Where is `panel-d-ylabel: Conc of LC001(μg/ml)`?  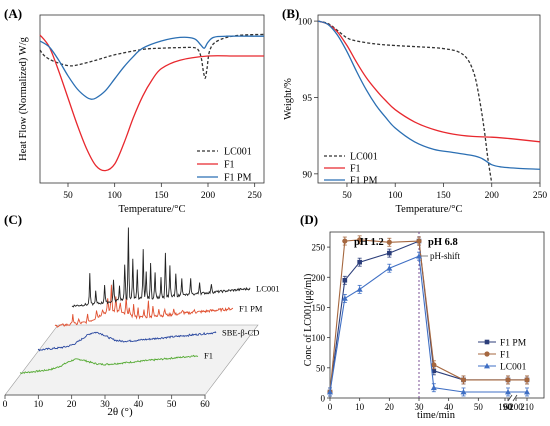
panel-d-ylabel: Conc of LC001(μg/ml) is located at coordinates (308, 320).